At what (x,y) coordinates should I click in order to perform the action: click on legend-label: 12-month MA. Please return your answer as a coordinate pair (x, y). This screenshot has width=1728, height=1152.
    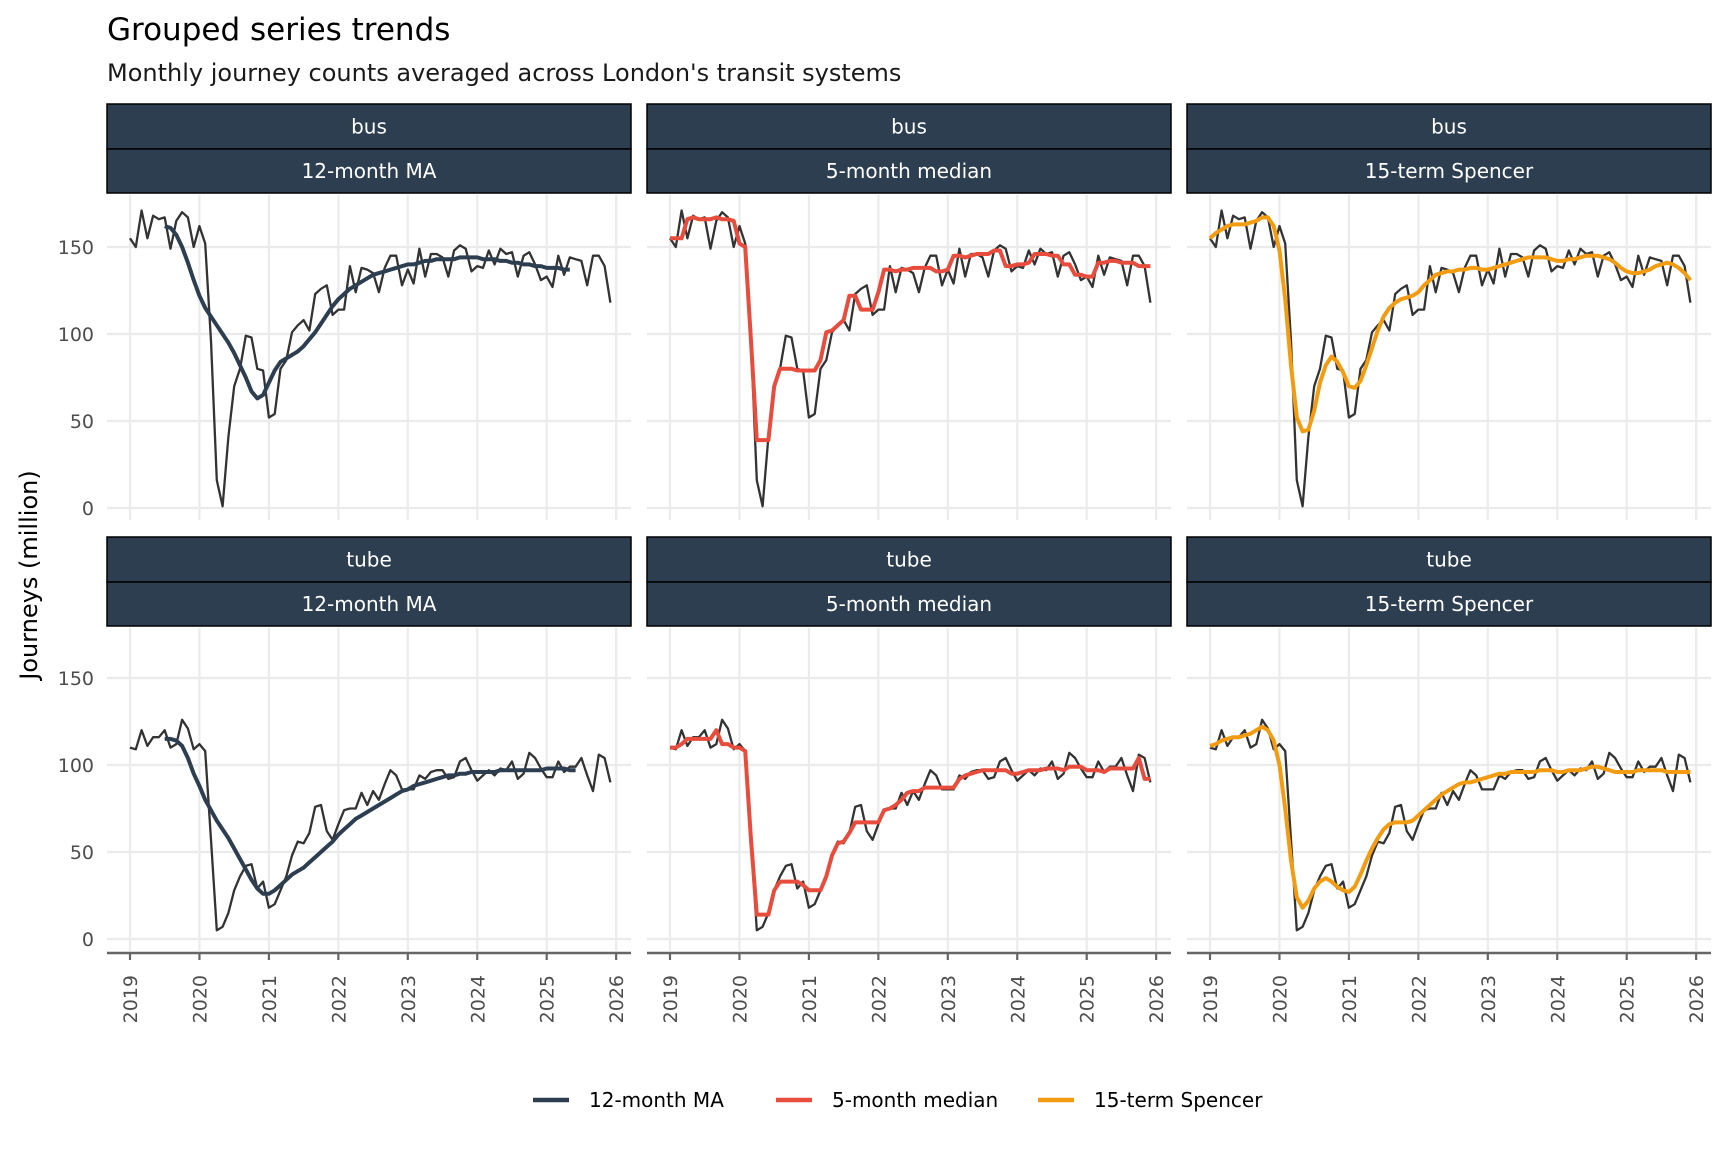
    Looking at the image, I should click on (656, 1100).